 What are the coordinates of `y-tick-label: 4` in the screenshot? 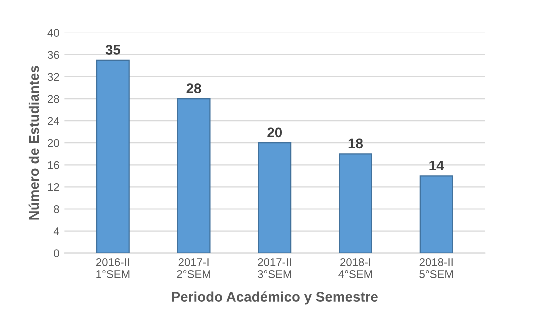 It's located at (57, 232).